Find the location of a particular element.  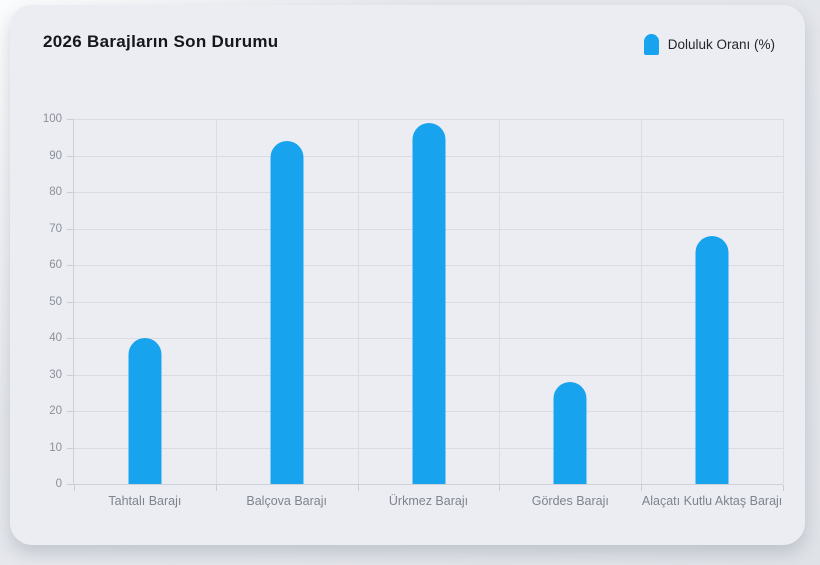

gridline-horizontal is located at coordinates (428, 119).